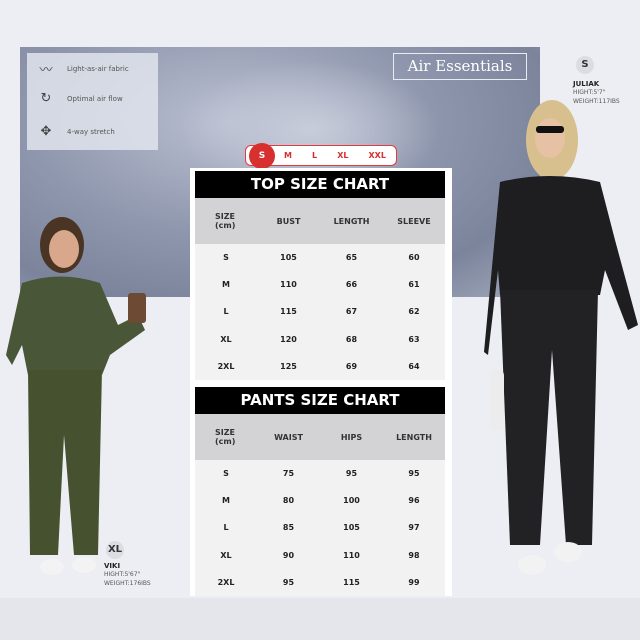 The width and height of the screenshot is (640, 640). Describe the element at coordinates (586, 84) in the screenshot. I see `model-right-name: JULIAK` at that location.